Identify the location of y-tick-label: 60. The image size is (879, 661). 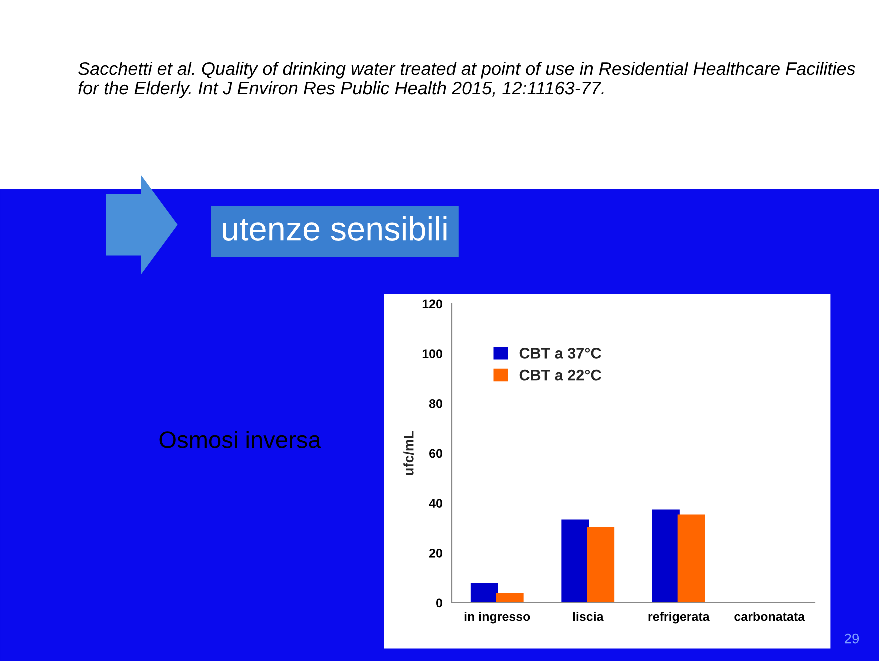
(436, 453).